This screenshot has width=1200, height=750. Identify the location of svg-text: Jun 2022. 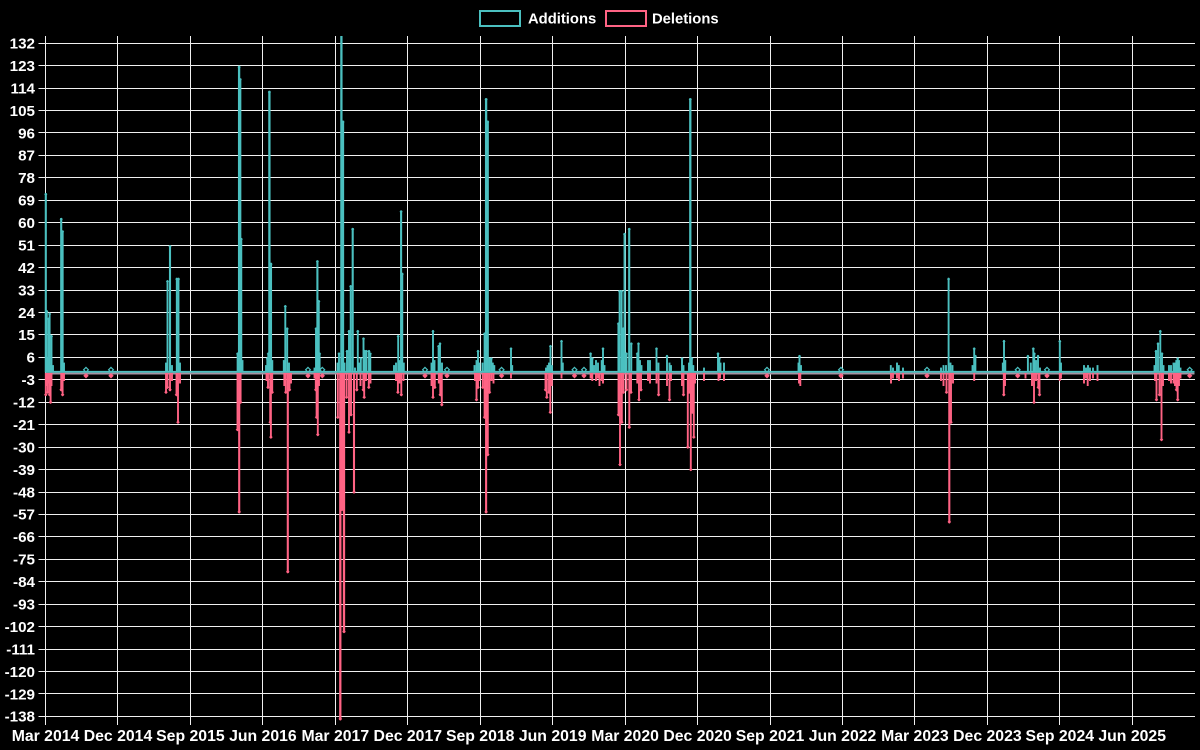
(843, 736).